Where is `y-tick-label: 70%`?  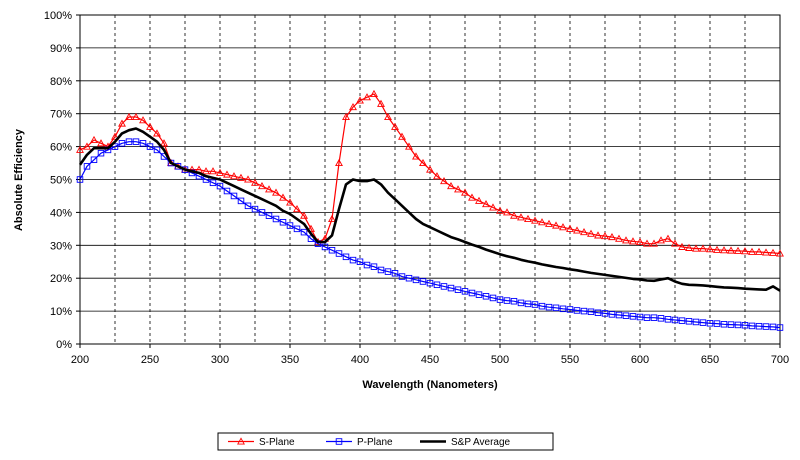 y-tick-label: 70% is located at coordinates (61, 115).